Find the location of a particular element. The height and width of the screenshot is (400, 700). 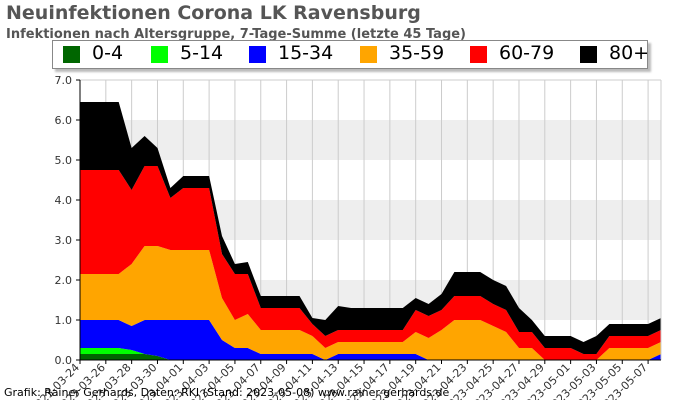

legend-label-0-4: 0-4 is located at coordinates (108, 53).